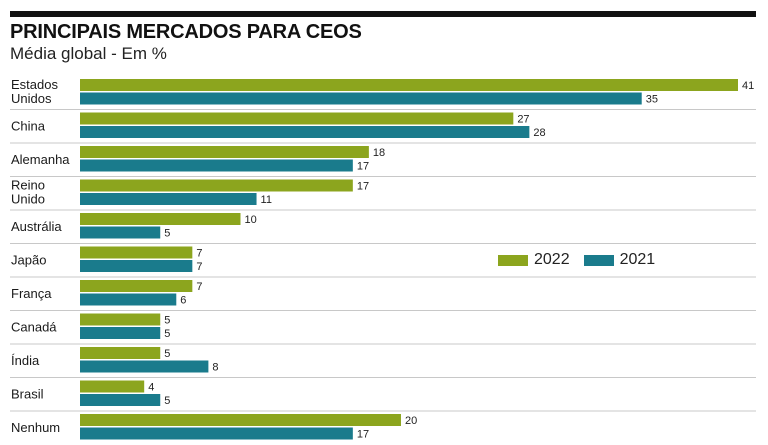  What do you see at coordinates (224, 152) in the screenshot?
I see `bar-2022-alemanha` at bounding box center [224, 152].